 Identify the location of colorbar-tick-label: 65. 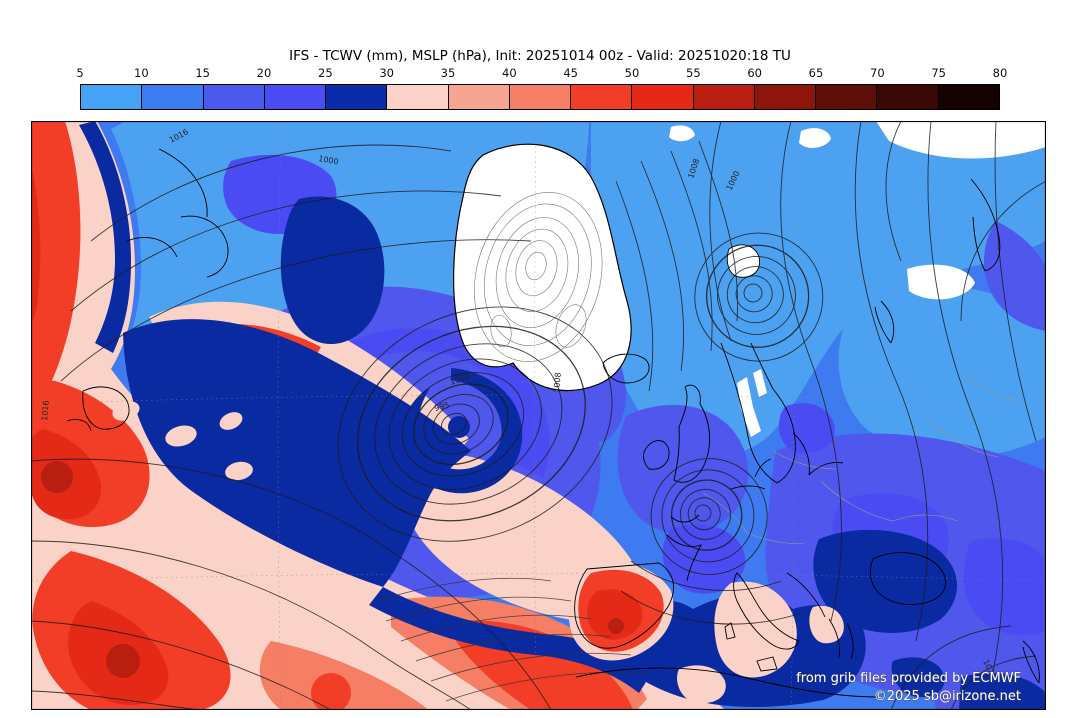
(816, 73).